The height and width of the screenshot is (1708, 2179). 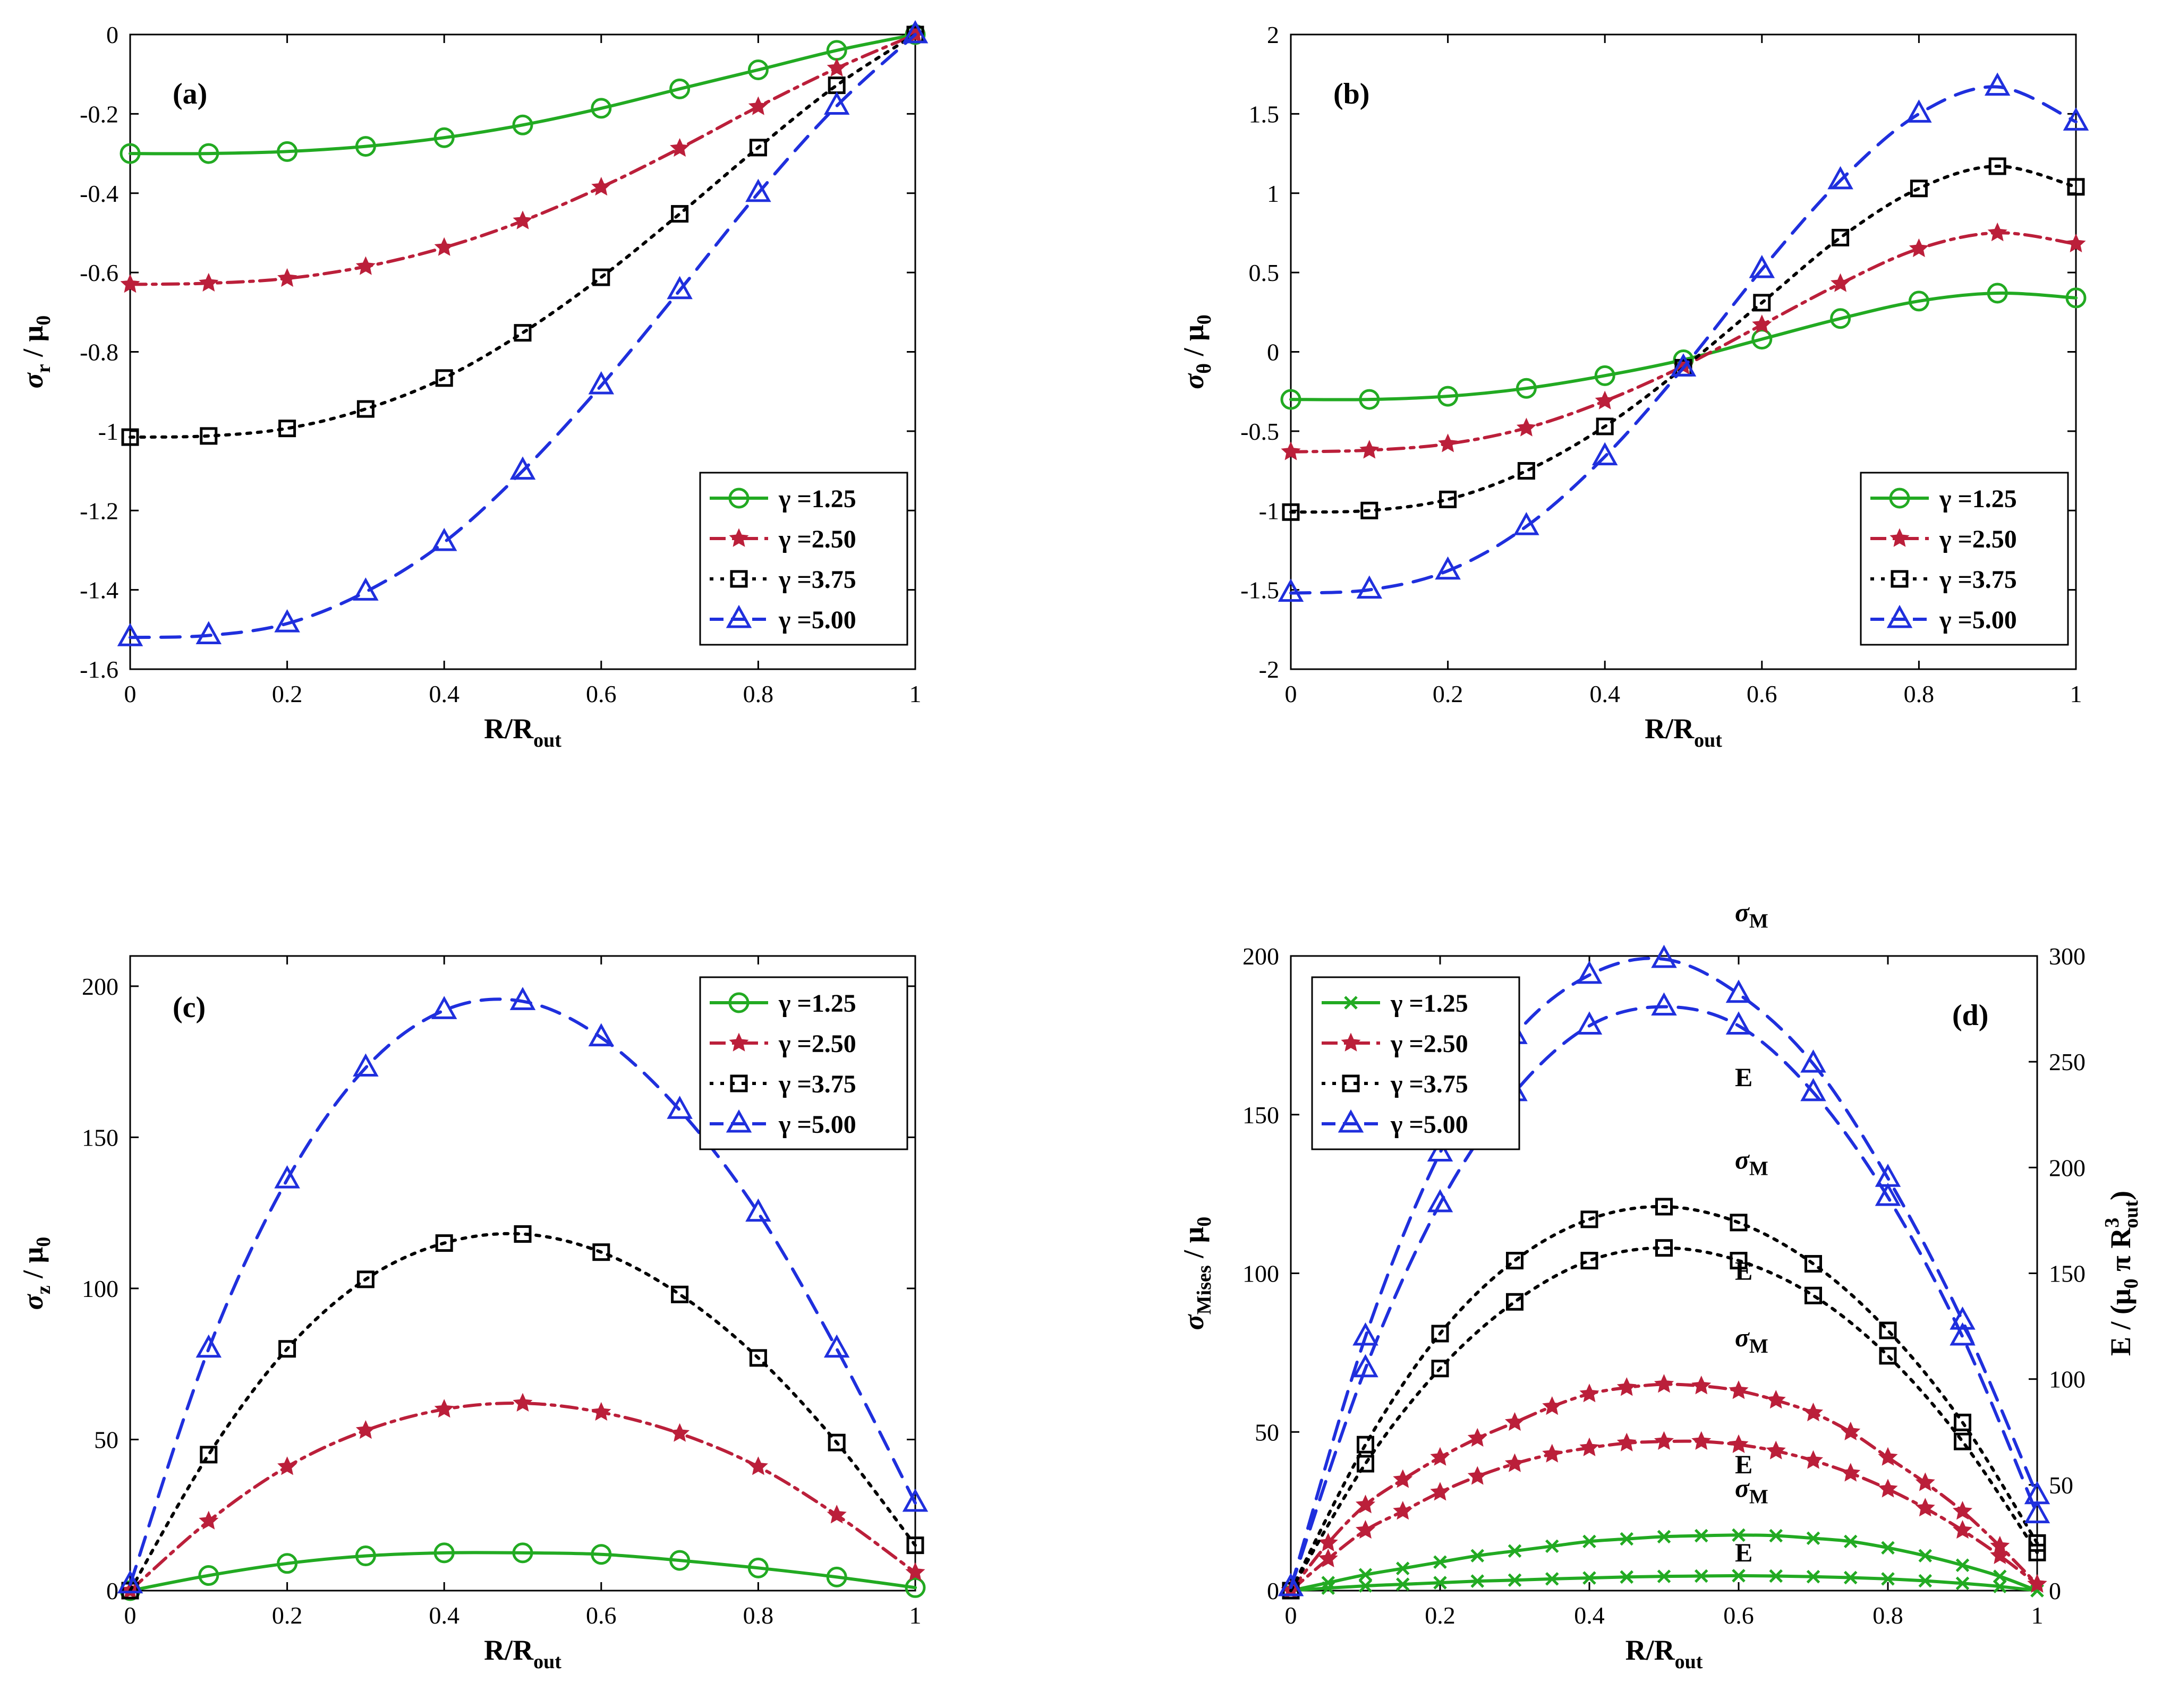 What do you see at coordinates (817, 1003) in the screenshot?
I see `panel-2-legend-label-0: γ =1.25` at bounding box center [817, 1003].